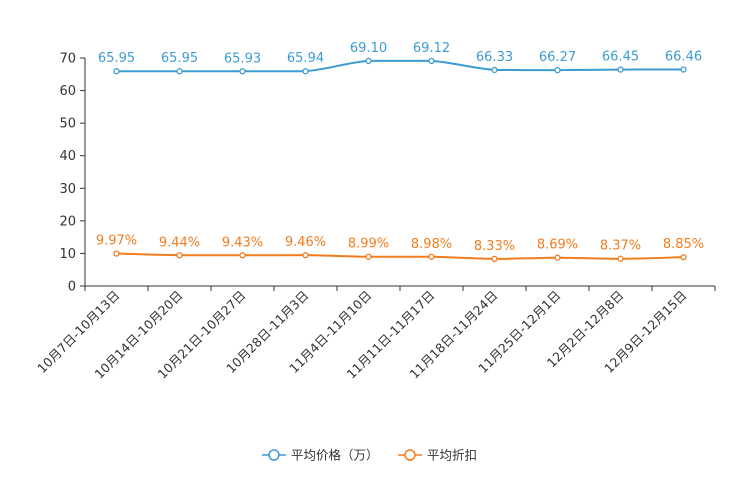 This screenshot has height=496, width=744. I want to click on data-label: 8.98%, so click(431, 244).